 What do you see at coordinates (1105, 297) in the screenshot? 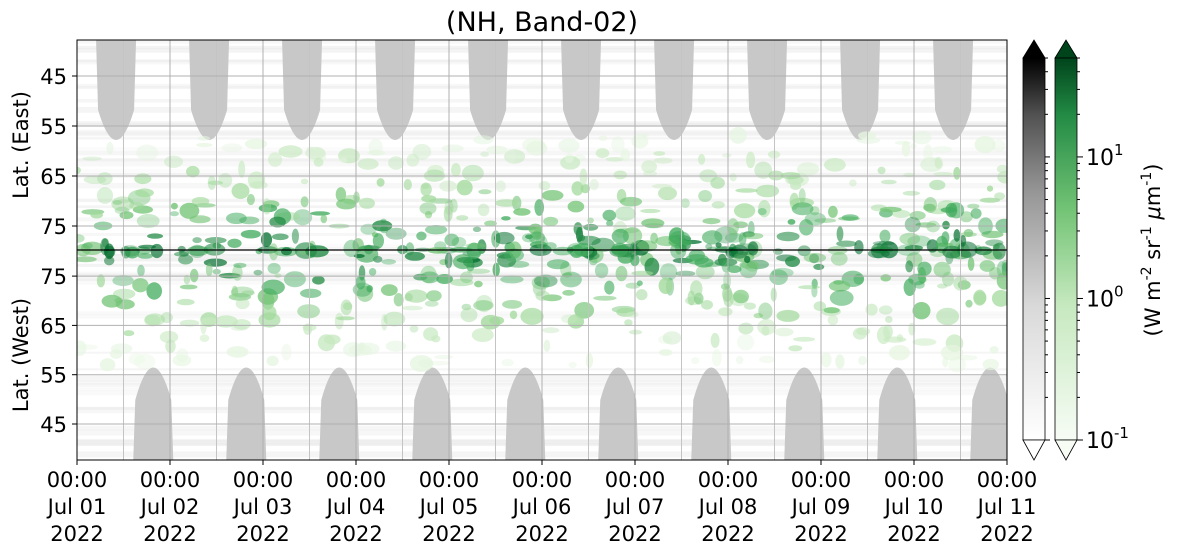
I see `colorbar-tick-label: 10⁰` at bounding box center [1105, 297].